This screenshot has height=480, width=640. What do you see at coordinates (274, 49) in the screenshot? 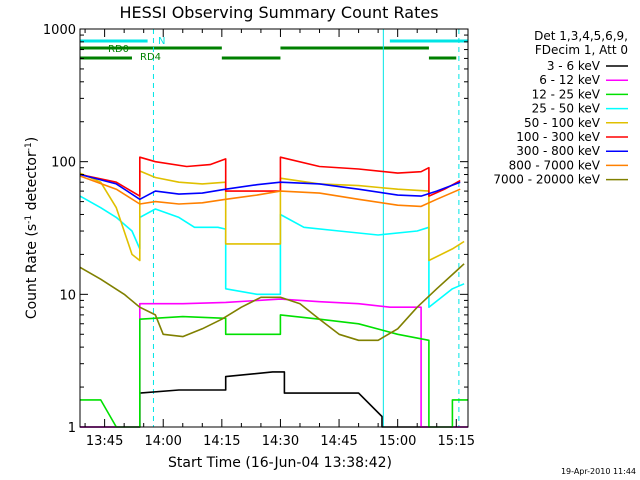
I see `flag-bars` at bounding box center [274, 49].